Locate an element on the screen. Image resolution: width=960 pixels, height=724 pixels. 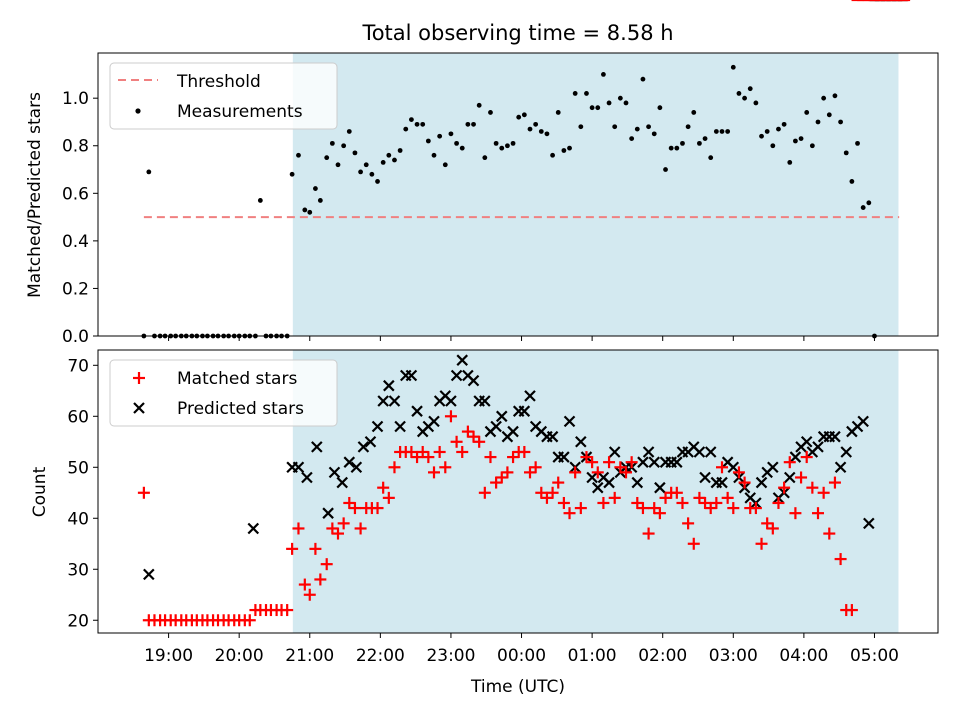
top-y-tick-label: 1.0 is located at coordinates (75, 99).